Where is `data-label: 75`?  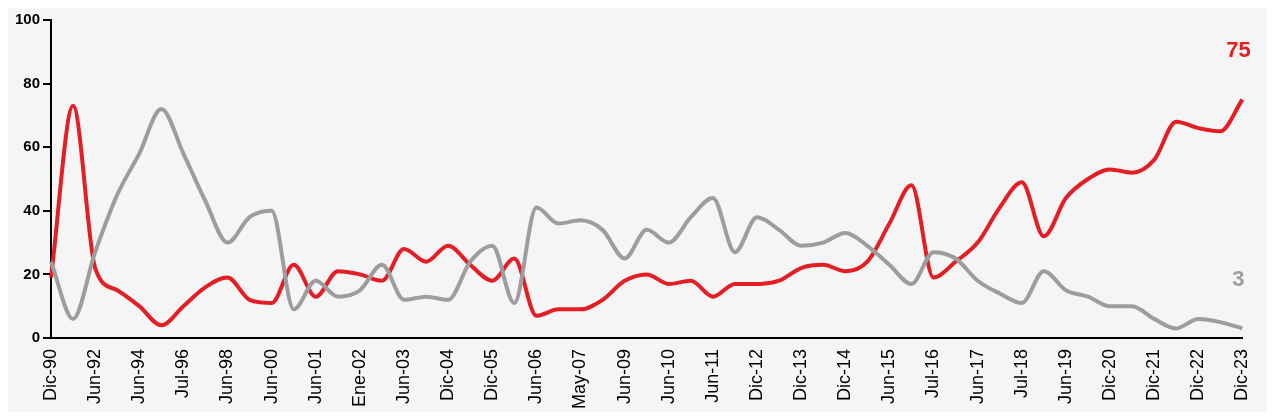 data-label: 75 is located at coordinates (1238, 49).